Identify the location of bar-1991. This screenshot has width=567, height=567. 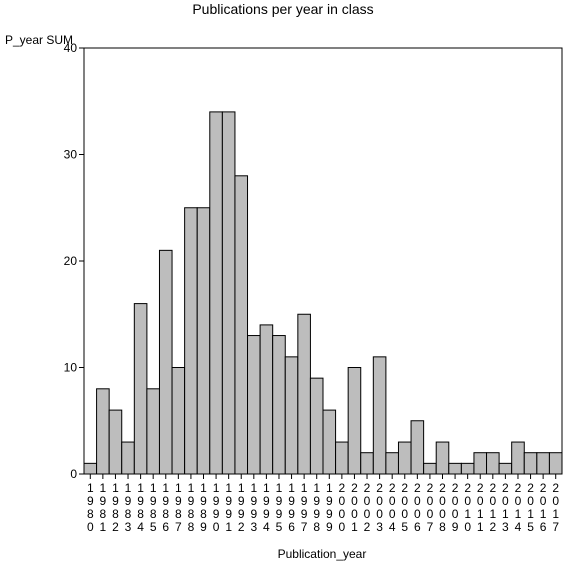
(228, 293).